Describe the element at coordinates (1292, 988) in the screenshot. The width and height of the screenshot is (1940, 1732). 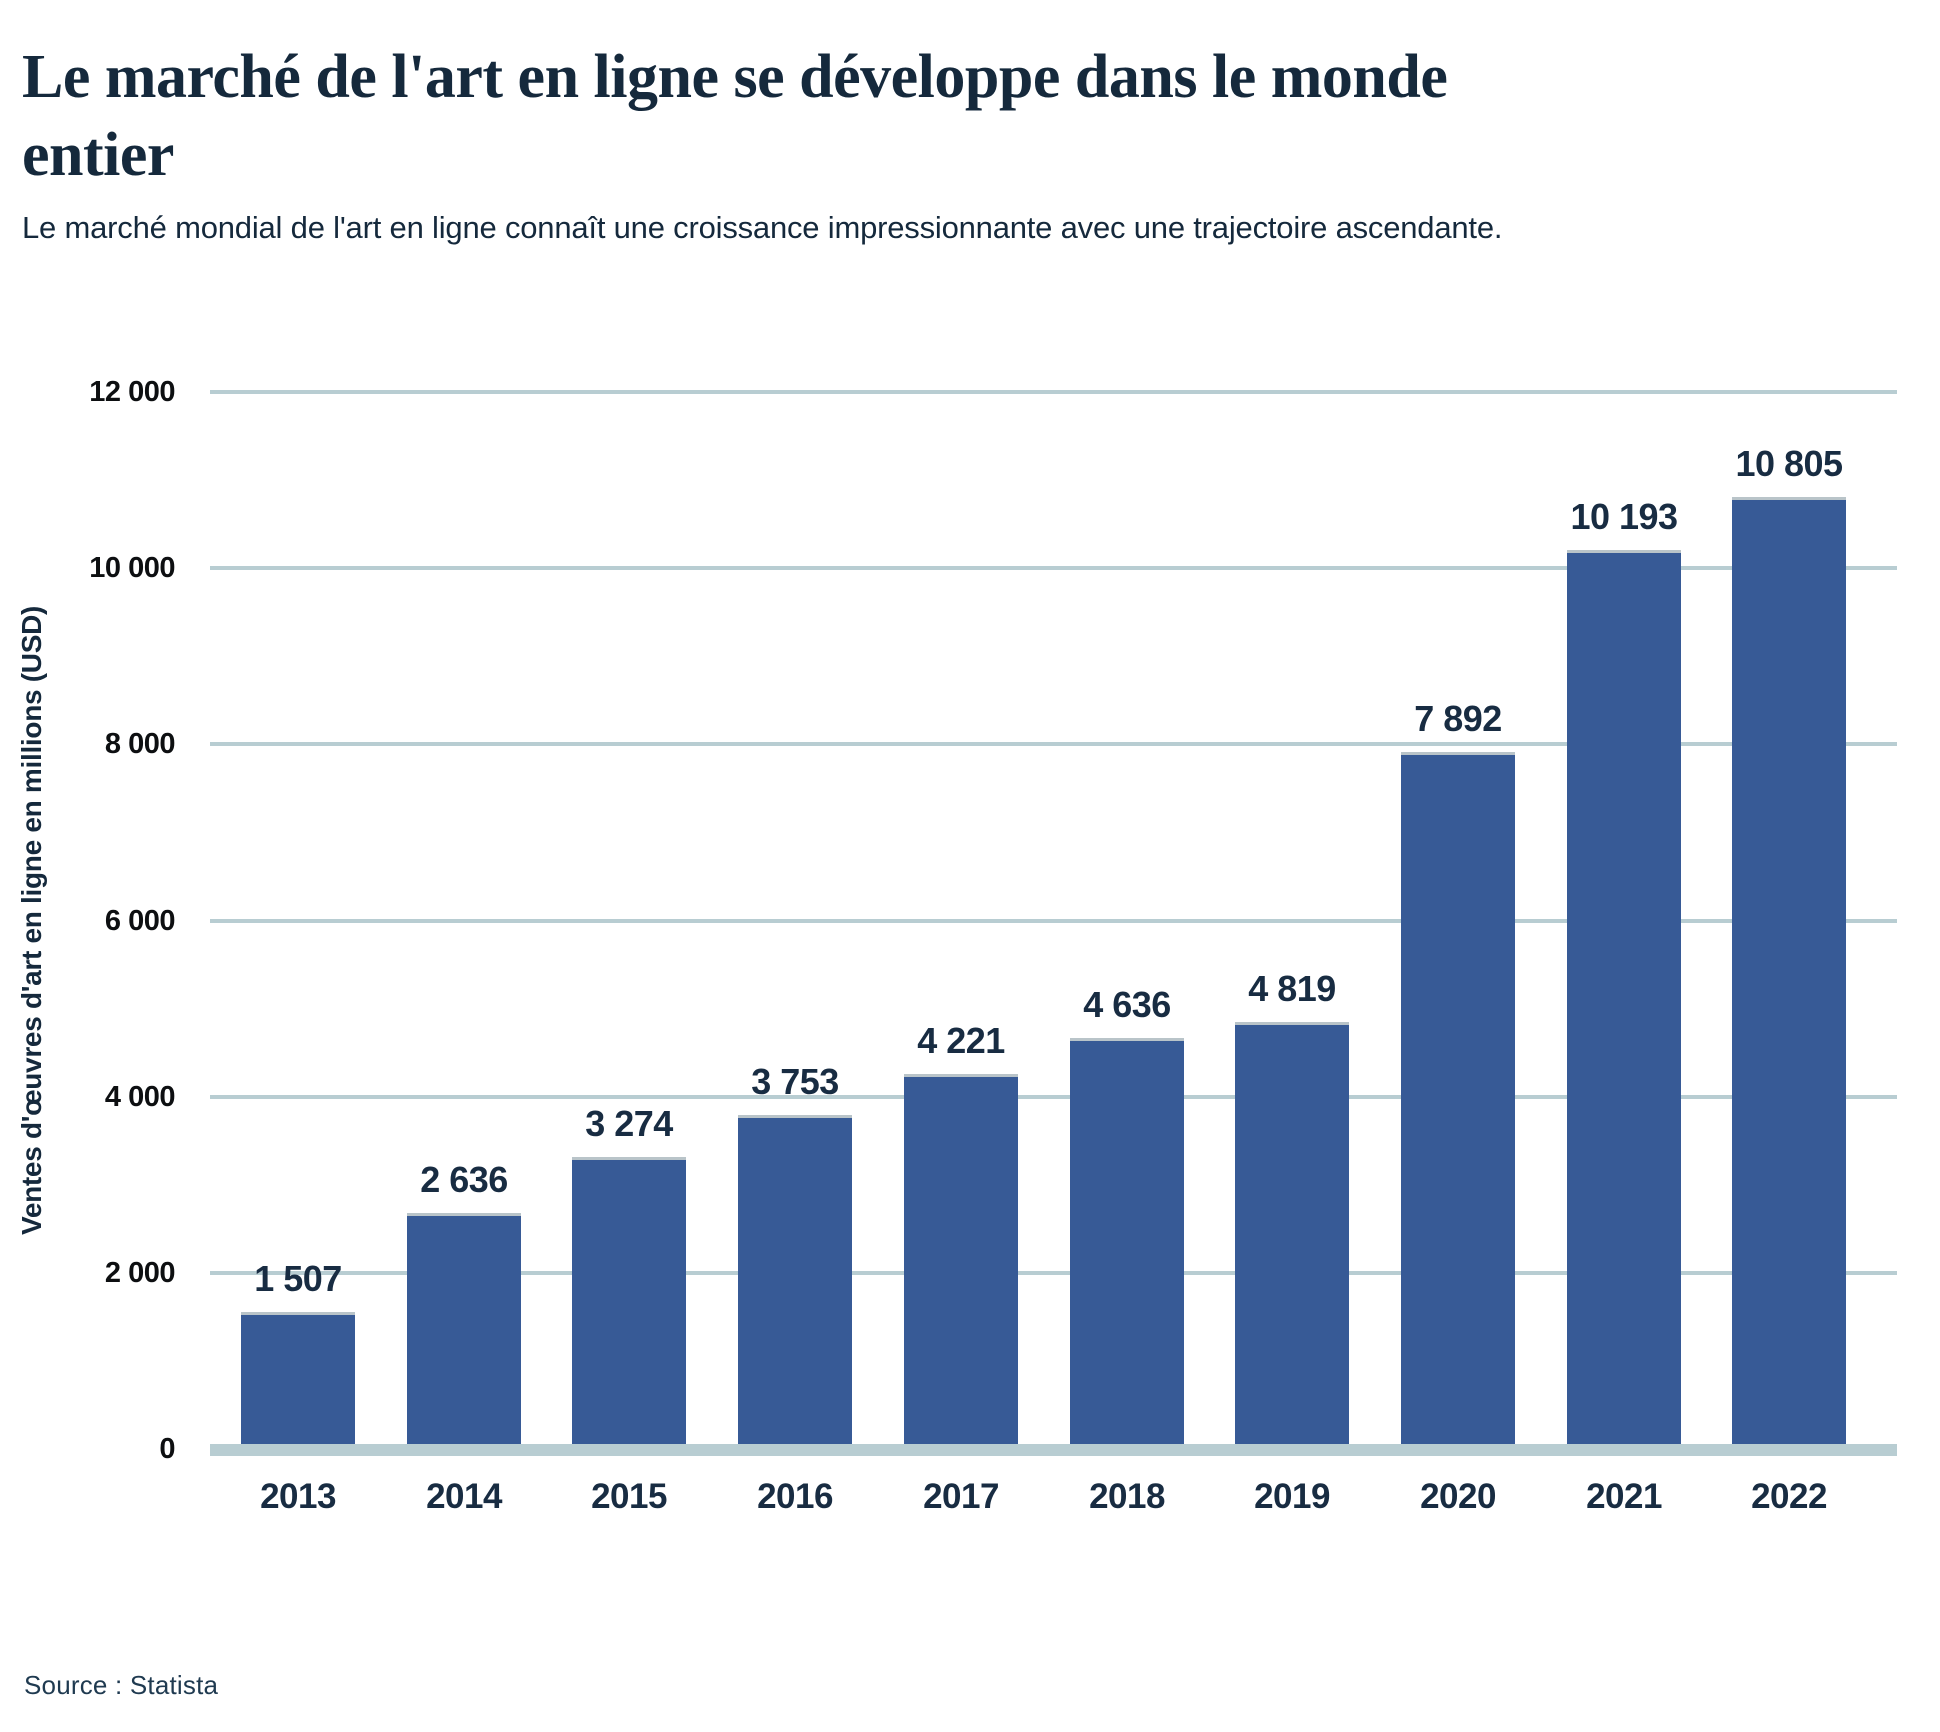
I see `bar-value-label-2019: 4 819` at that location.